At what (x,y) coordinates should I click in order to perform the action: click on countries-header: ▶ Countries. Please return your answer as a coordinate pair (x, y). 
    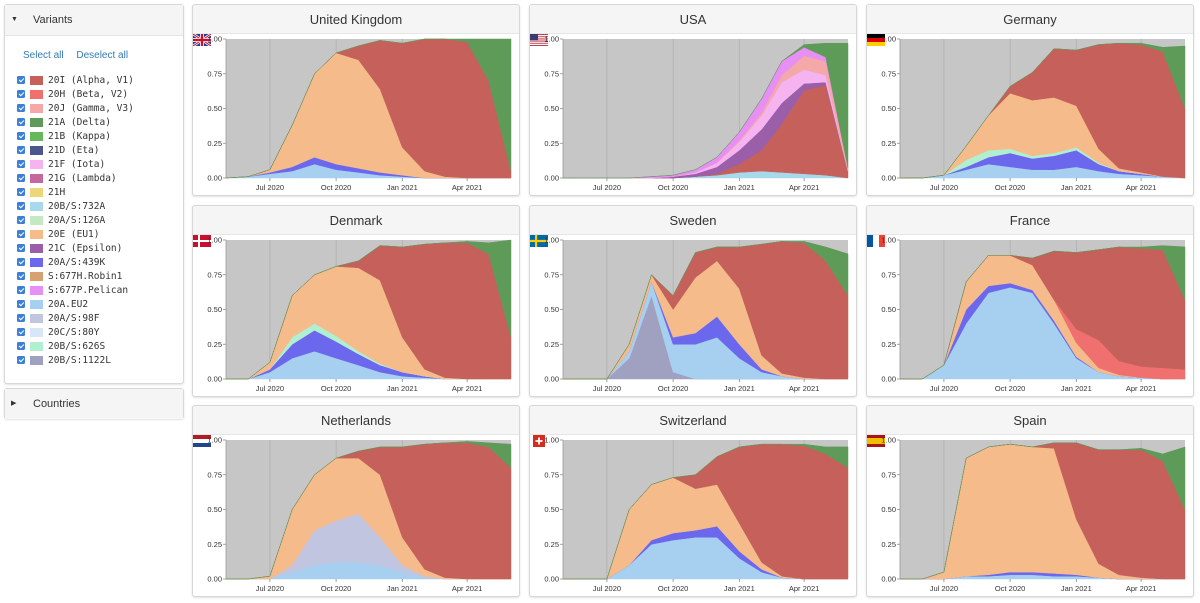
    Looking at the image, I should click on (94, 404).